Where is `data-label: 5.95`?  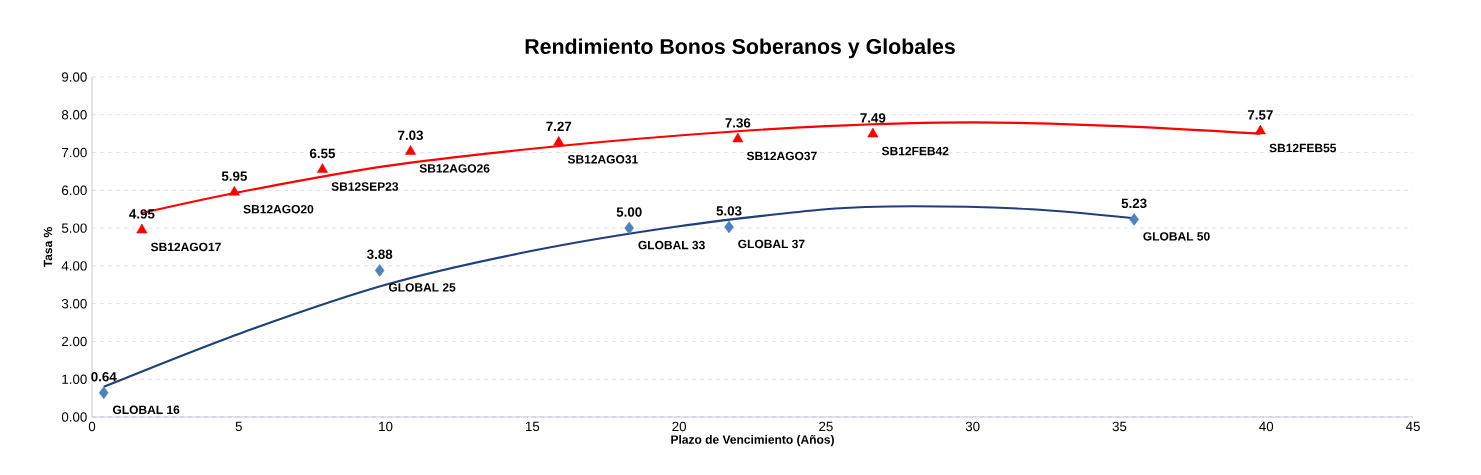 data-label: 5.95 is located at coordinates (234, 176).